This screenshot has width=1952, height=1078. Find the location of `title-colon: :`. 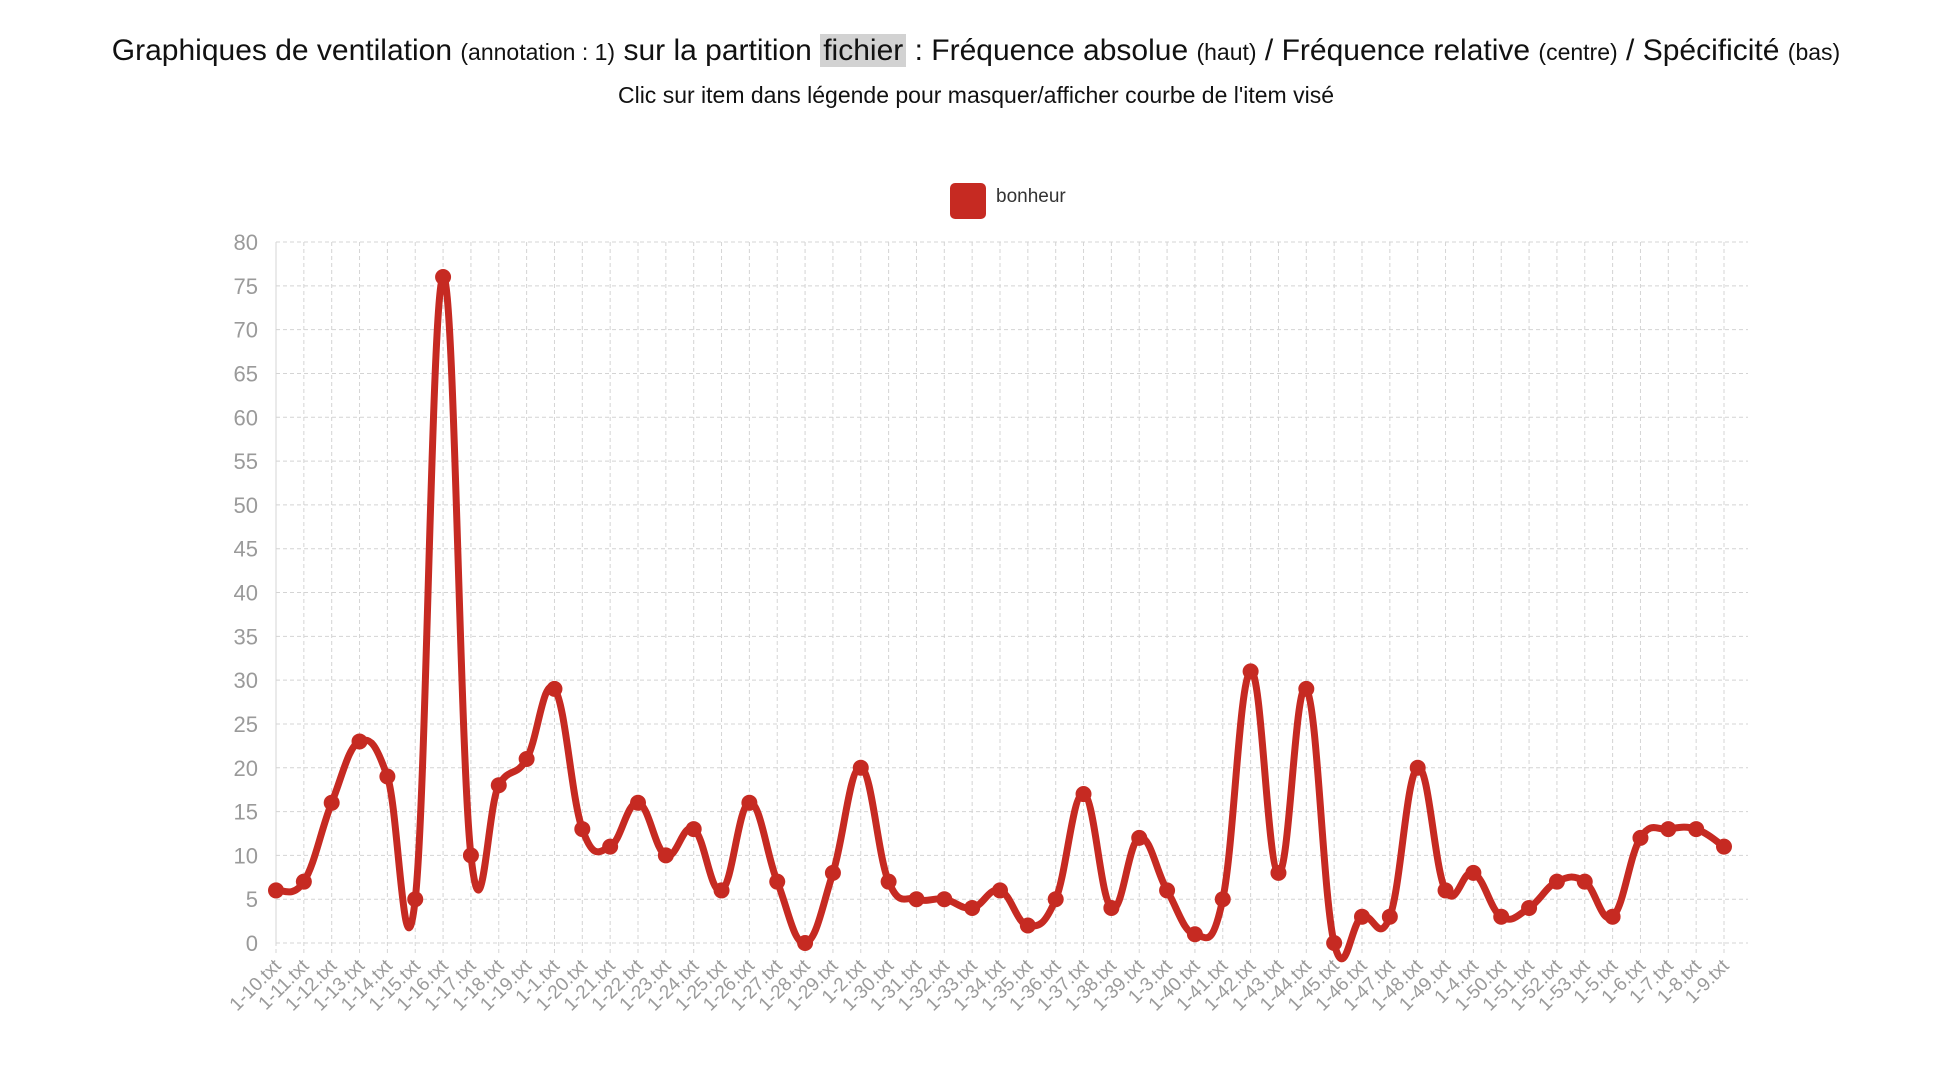

title-colon: : is located at coordinates (918, 50).